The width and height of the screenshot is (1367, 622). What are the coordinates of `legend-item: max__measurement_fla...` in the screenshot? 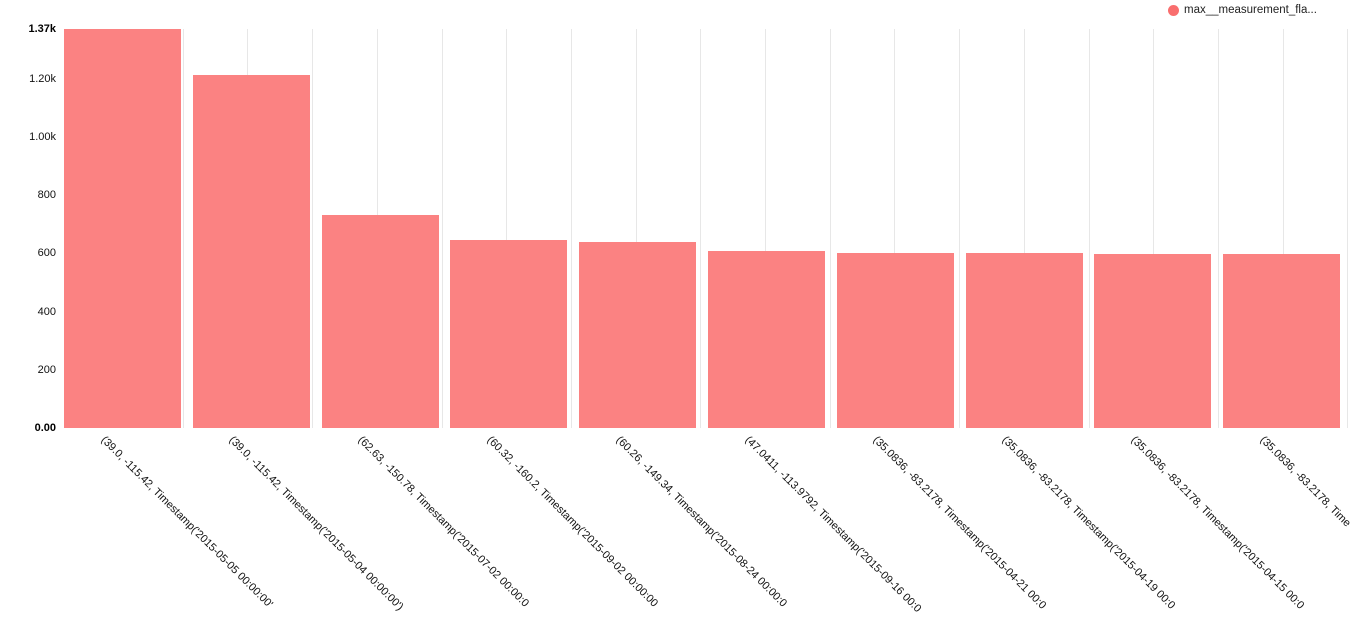 It's located at (1242, 10).